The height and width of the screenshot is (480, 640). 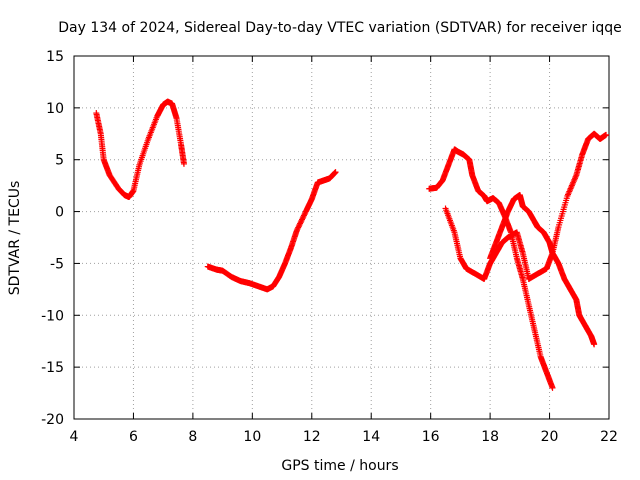 What do you see at coordinates (52, 368) in the screenshot?
I see `y-tick-label: -15` at bounding box center [52, 368].